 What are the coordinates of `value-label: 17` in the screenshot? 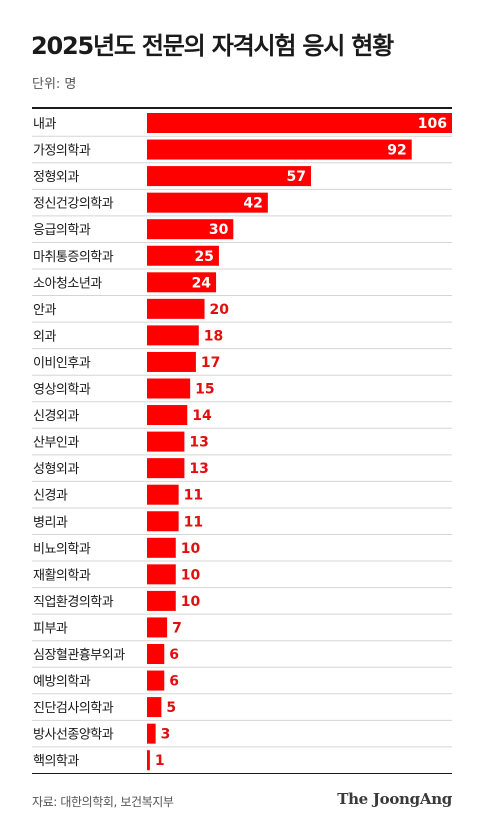 It's located at (210, 363).